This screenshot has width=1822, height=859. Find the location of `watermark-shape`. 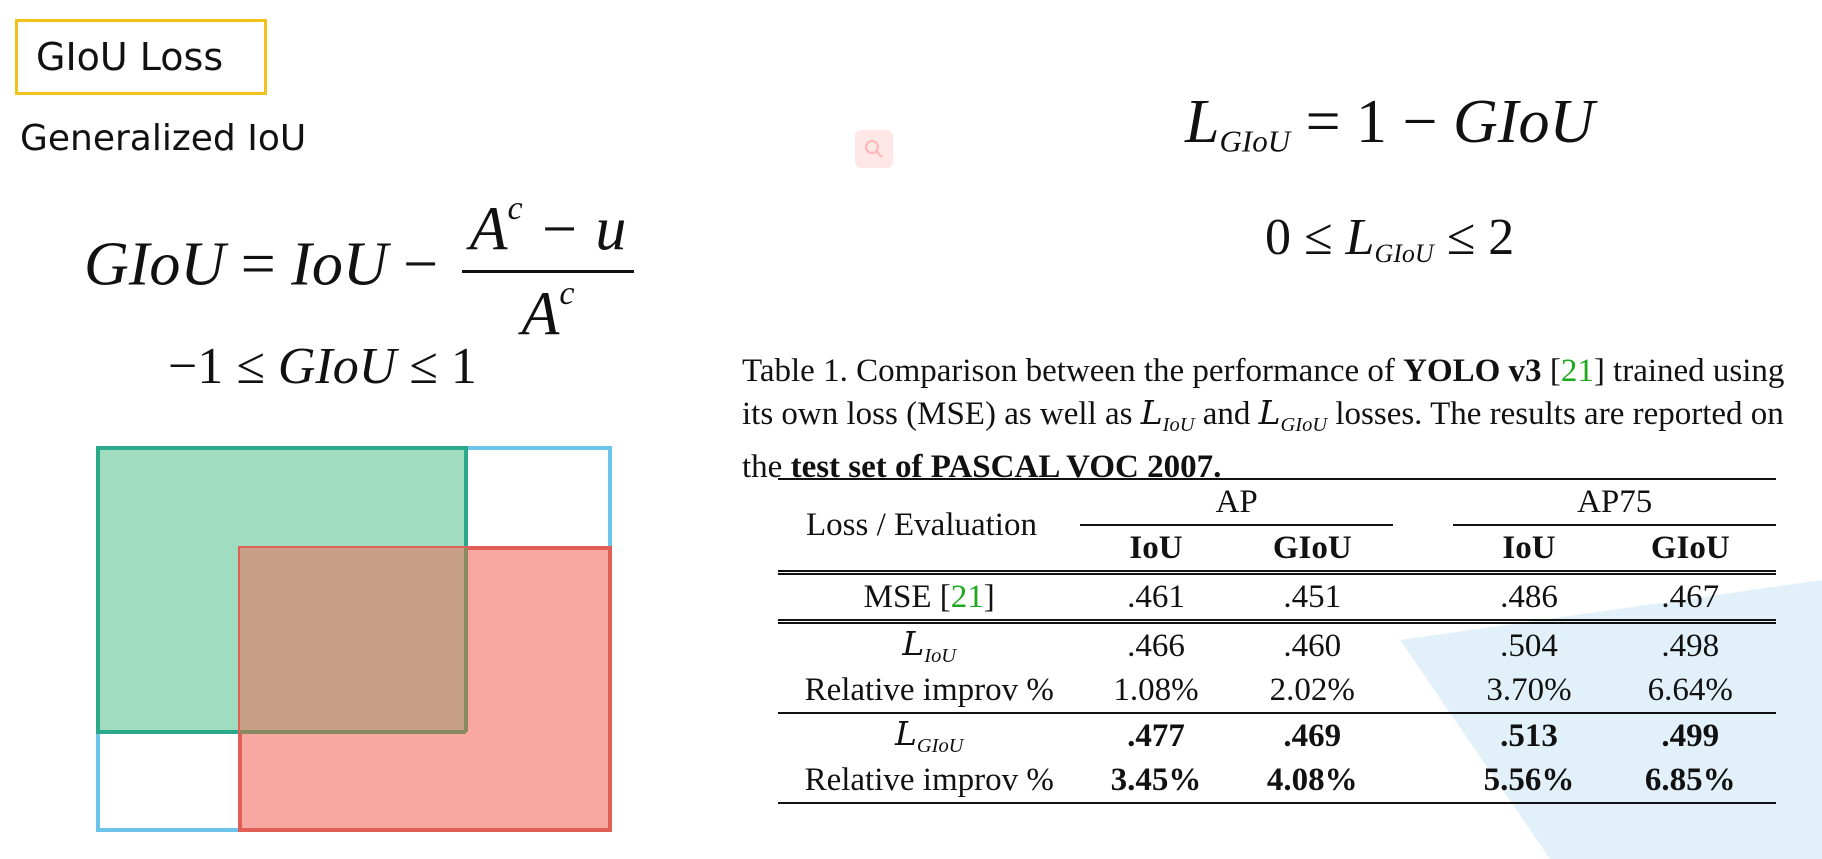

watermark-shape is located at coordinates (1611, 719).